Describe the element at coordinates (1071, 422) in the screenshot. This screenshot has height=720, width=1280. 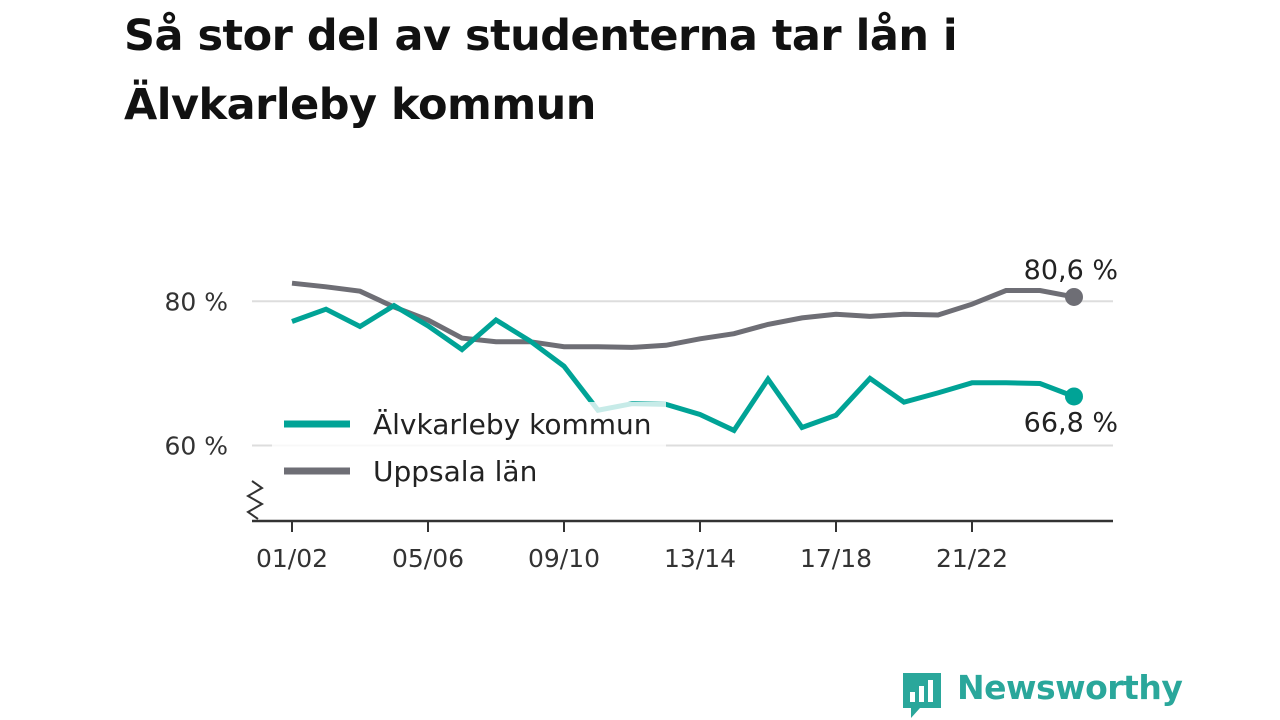
I see `end-value-label: 66,8 %` at that location.